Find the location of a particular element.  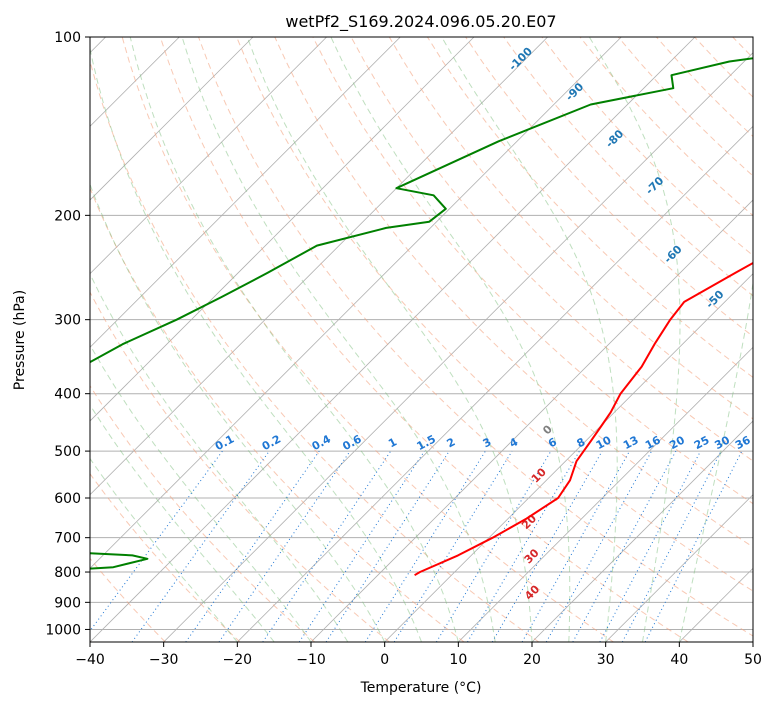

y-tick-label: 900 is located at coordinates (67, 603).